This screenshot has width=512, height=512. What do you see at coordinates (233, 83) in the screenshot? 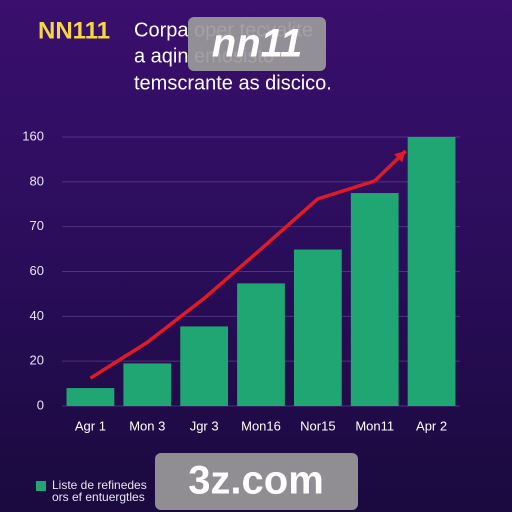
I see `title-line: temscrante as discico.` at bounding box center [233, 83].